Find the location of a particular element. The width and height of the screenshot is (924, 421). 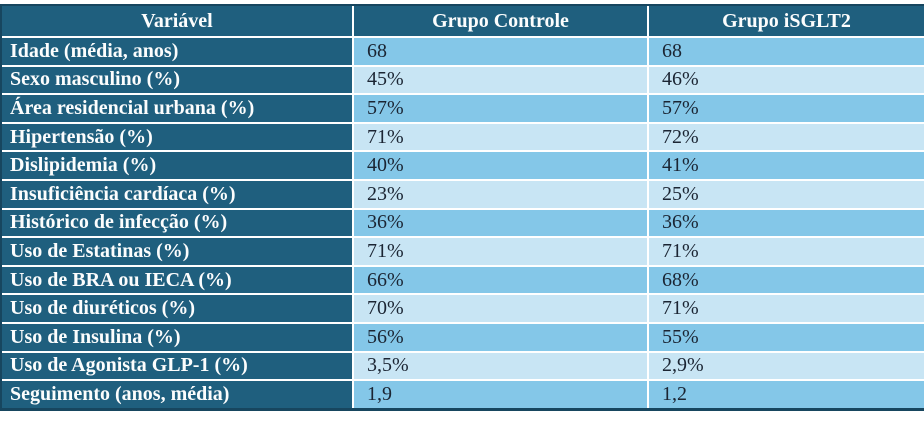

cell-grupo-isglt2: 72% is located at coordinates (786, 137).